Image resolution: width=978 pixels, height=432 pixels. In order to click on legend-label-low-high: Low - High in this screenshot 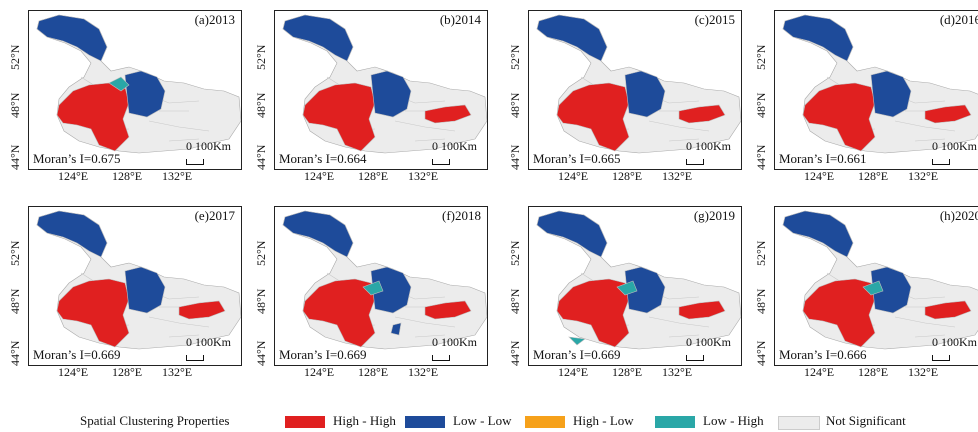, I will do `click(733, 420)`.